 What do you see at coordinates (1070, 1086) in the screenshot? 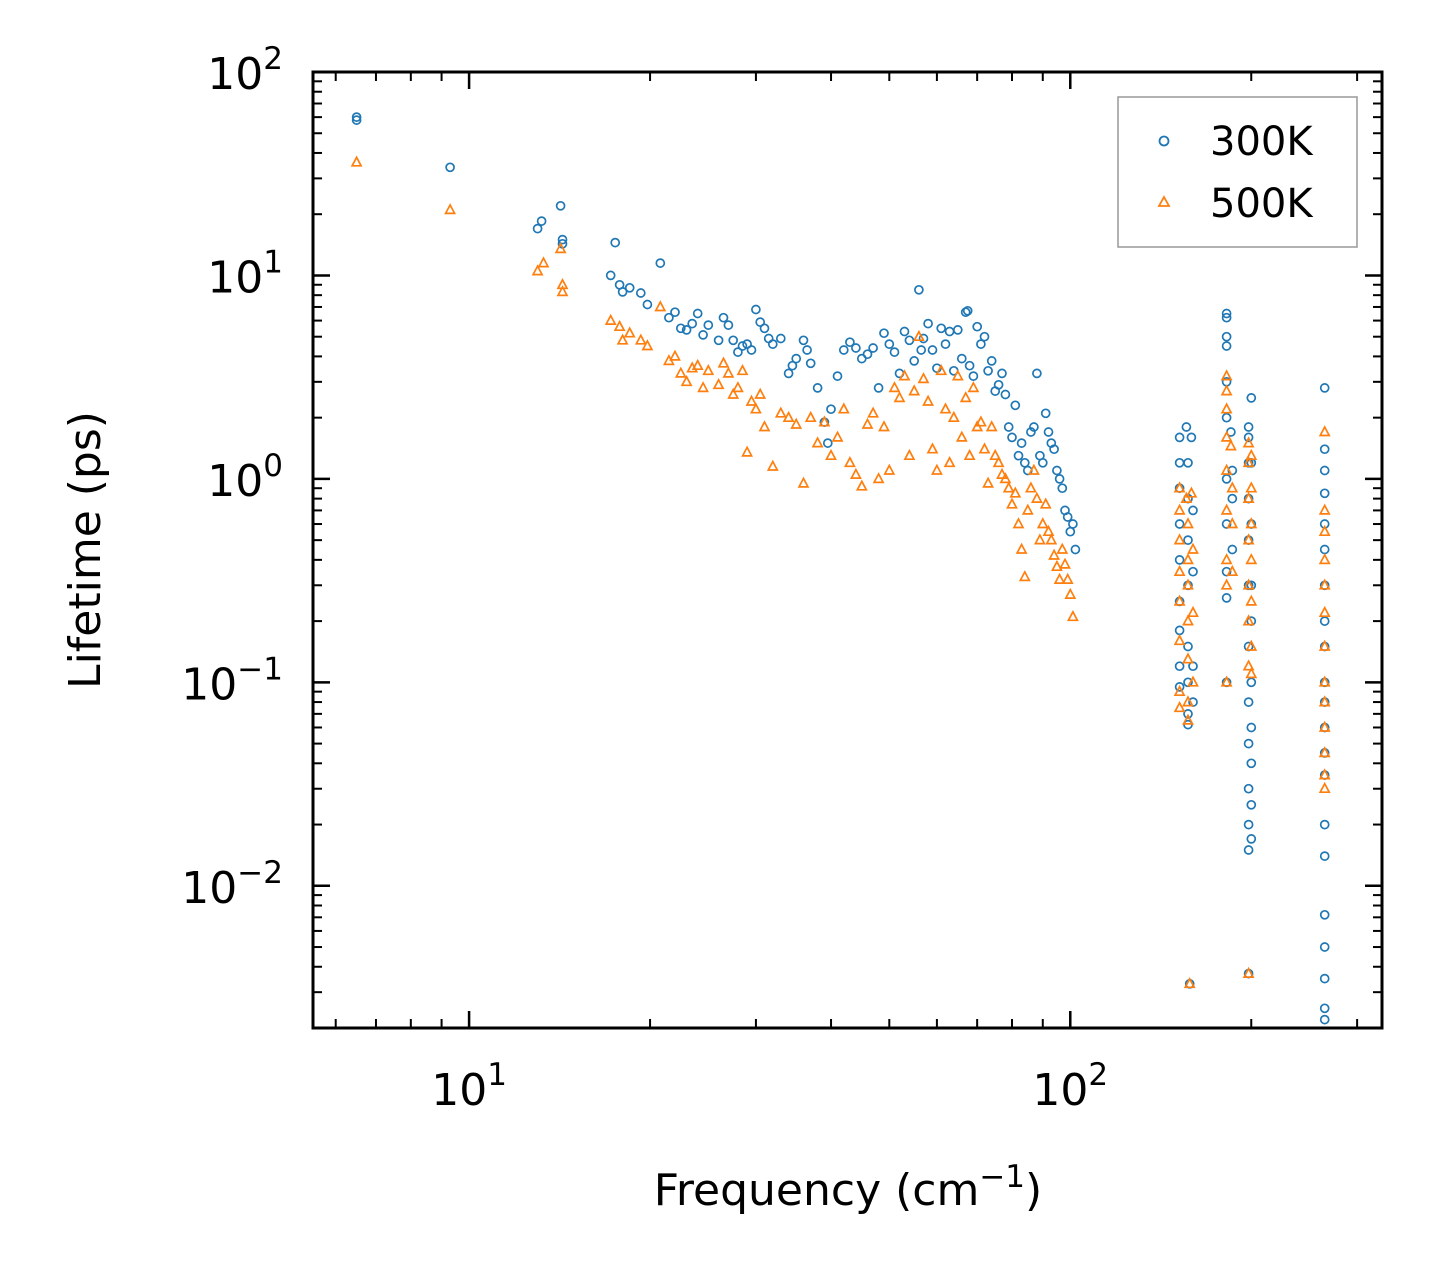
I see `x-tick-label-1: 10²` at bounding box center [1070, 1086].